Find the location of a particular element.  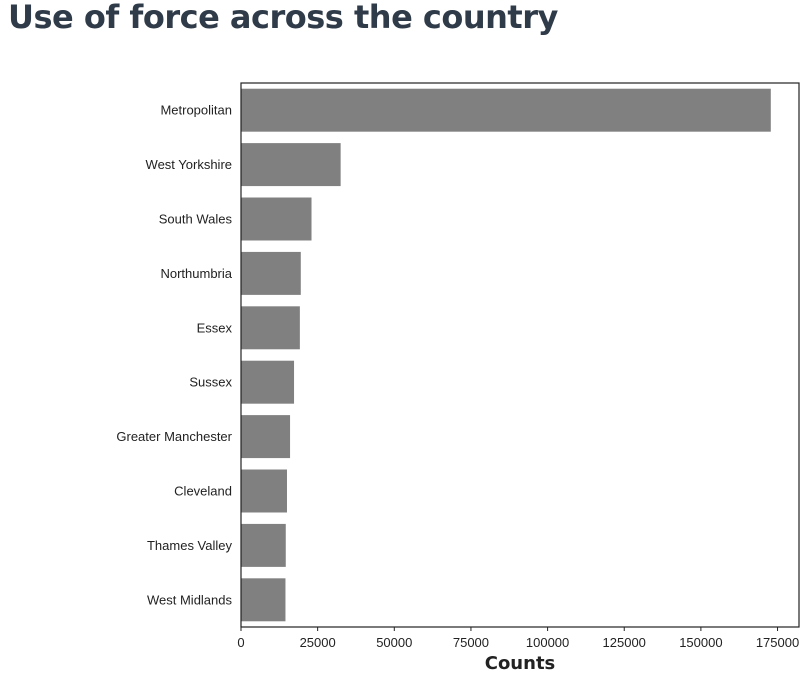

y-tick-label: Sussex is located at coordinates (210, 382).